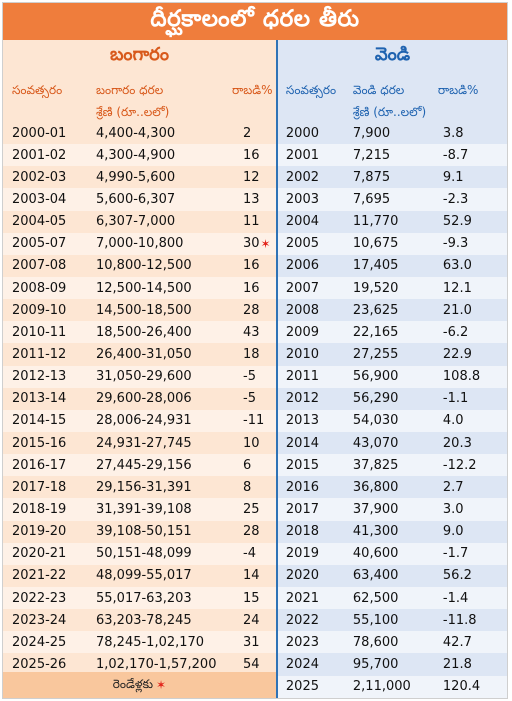 The width and height of the screenshot is (512, 701). What do you see at coordinates (302, 133) in the screenshot?
I see `year-cell: 2000` at bounding box center [302, 133].